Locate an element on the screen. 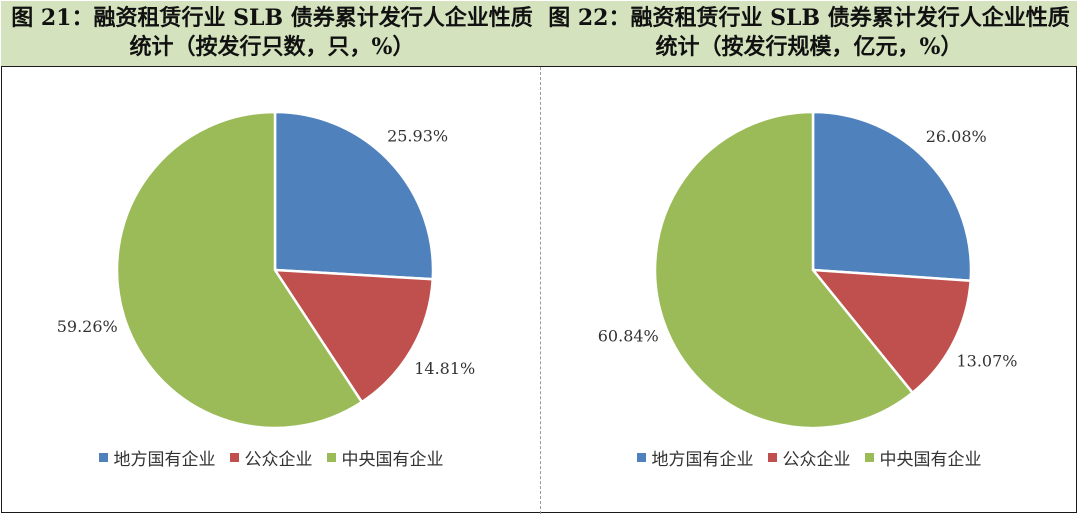 The height and width of the screenshot is (516, 1080). panel-divider is located at coordinates (540, 290).